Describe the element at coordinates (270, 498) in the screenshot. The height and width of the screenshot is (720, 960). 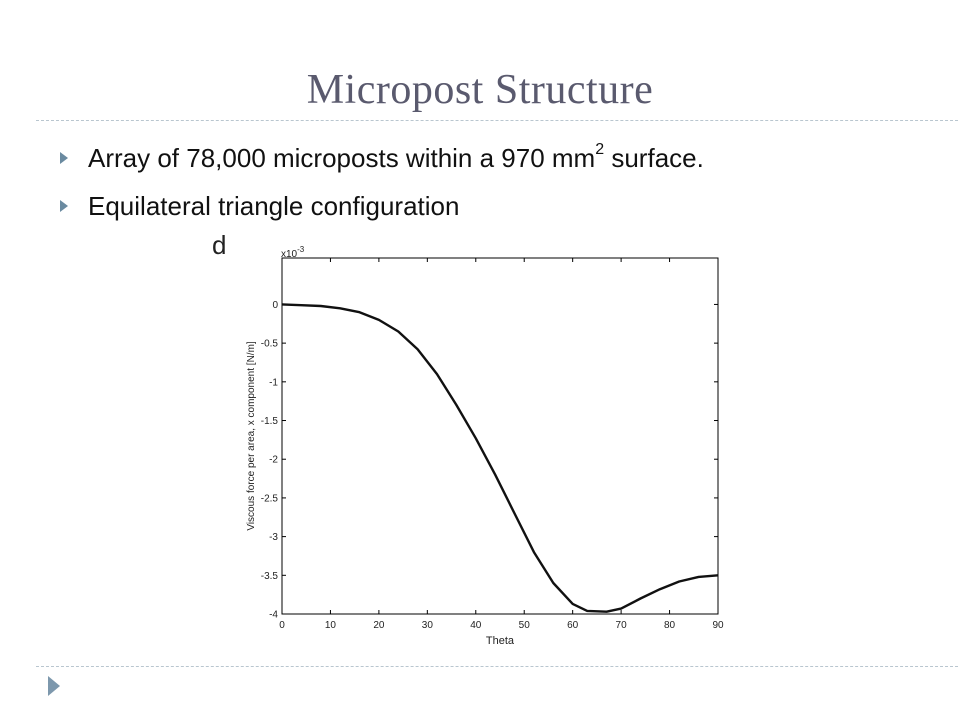
I see `y-tick-label: -2.5` at that location.